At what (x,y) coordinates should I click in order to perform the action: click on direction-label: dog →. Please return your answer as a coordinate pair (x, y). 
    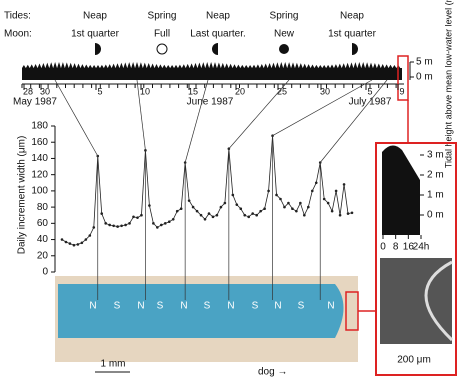
    Looking at the image, I should click on (272, 372).